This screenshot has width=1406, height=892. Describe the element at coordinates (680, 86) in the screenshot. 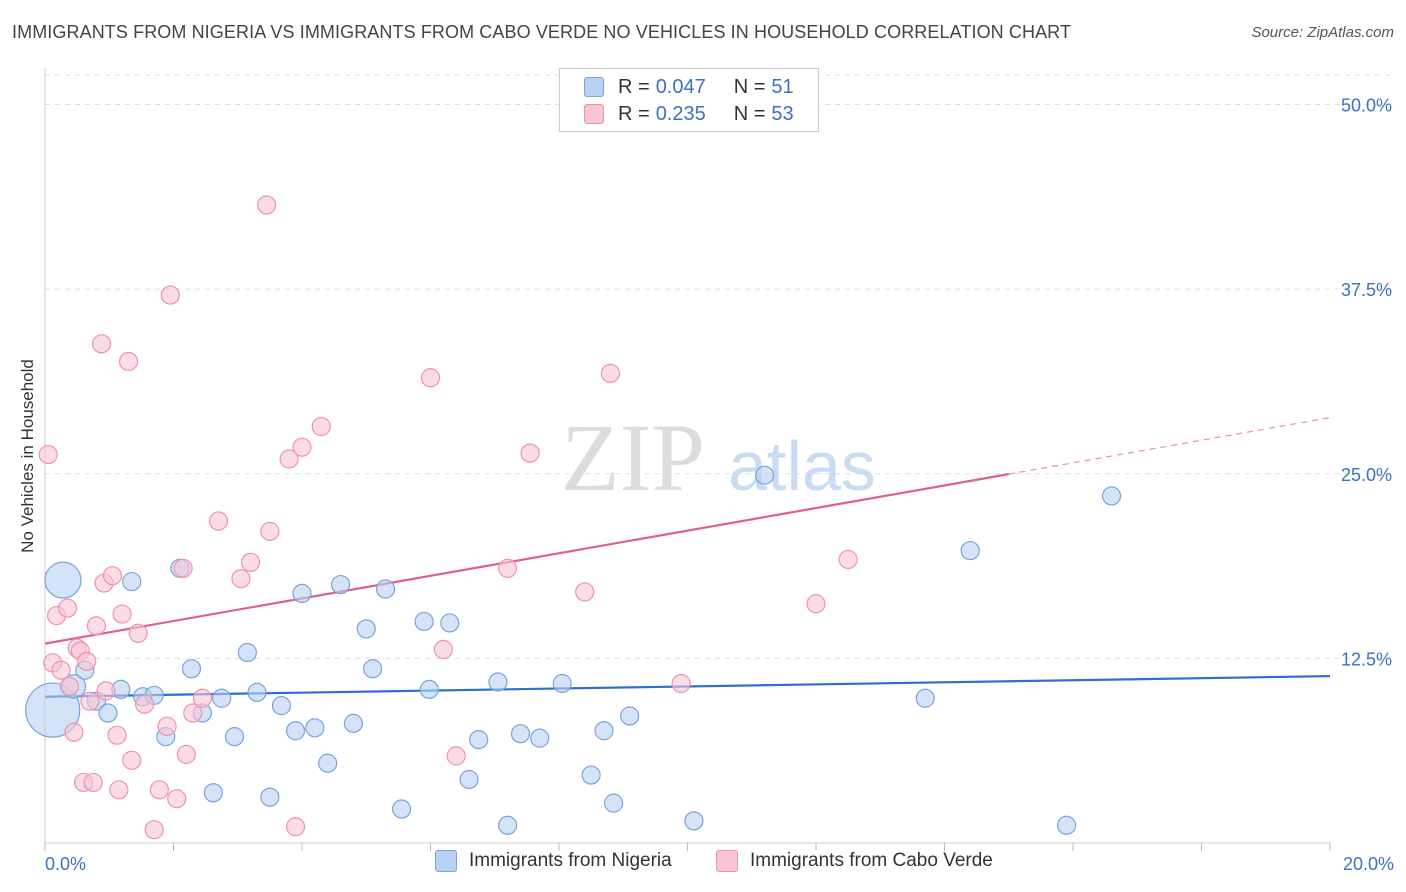

I see `r-value-nigeria: 0.047` at that location.